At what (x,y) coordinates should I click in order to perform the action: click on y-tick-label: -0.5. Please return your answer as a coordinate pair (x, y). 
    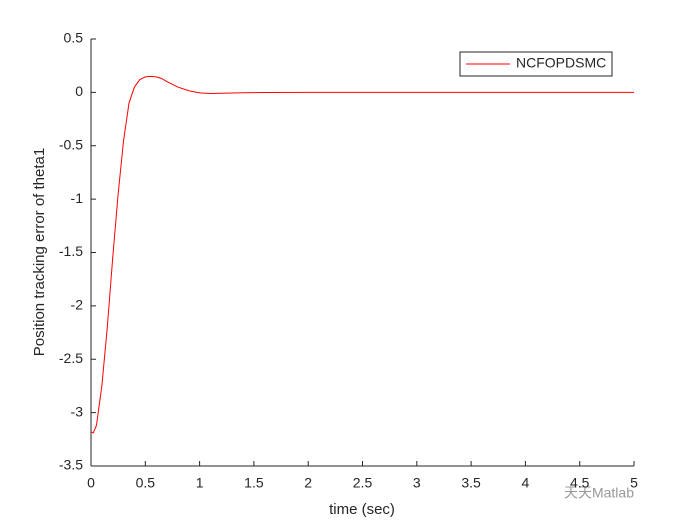
    Looking at the image, I should click on (71, 144).